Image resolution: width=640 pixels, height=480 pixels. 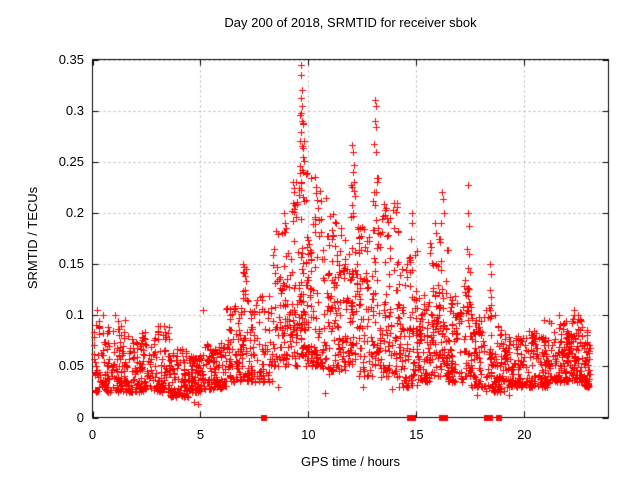 I want to click on y-axis-label: SRMTID / TECUs, so click(x=32, y=238).